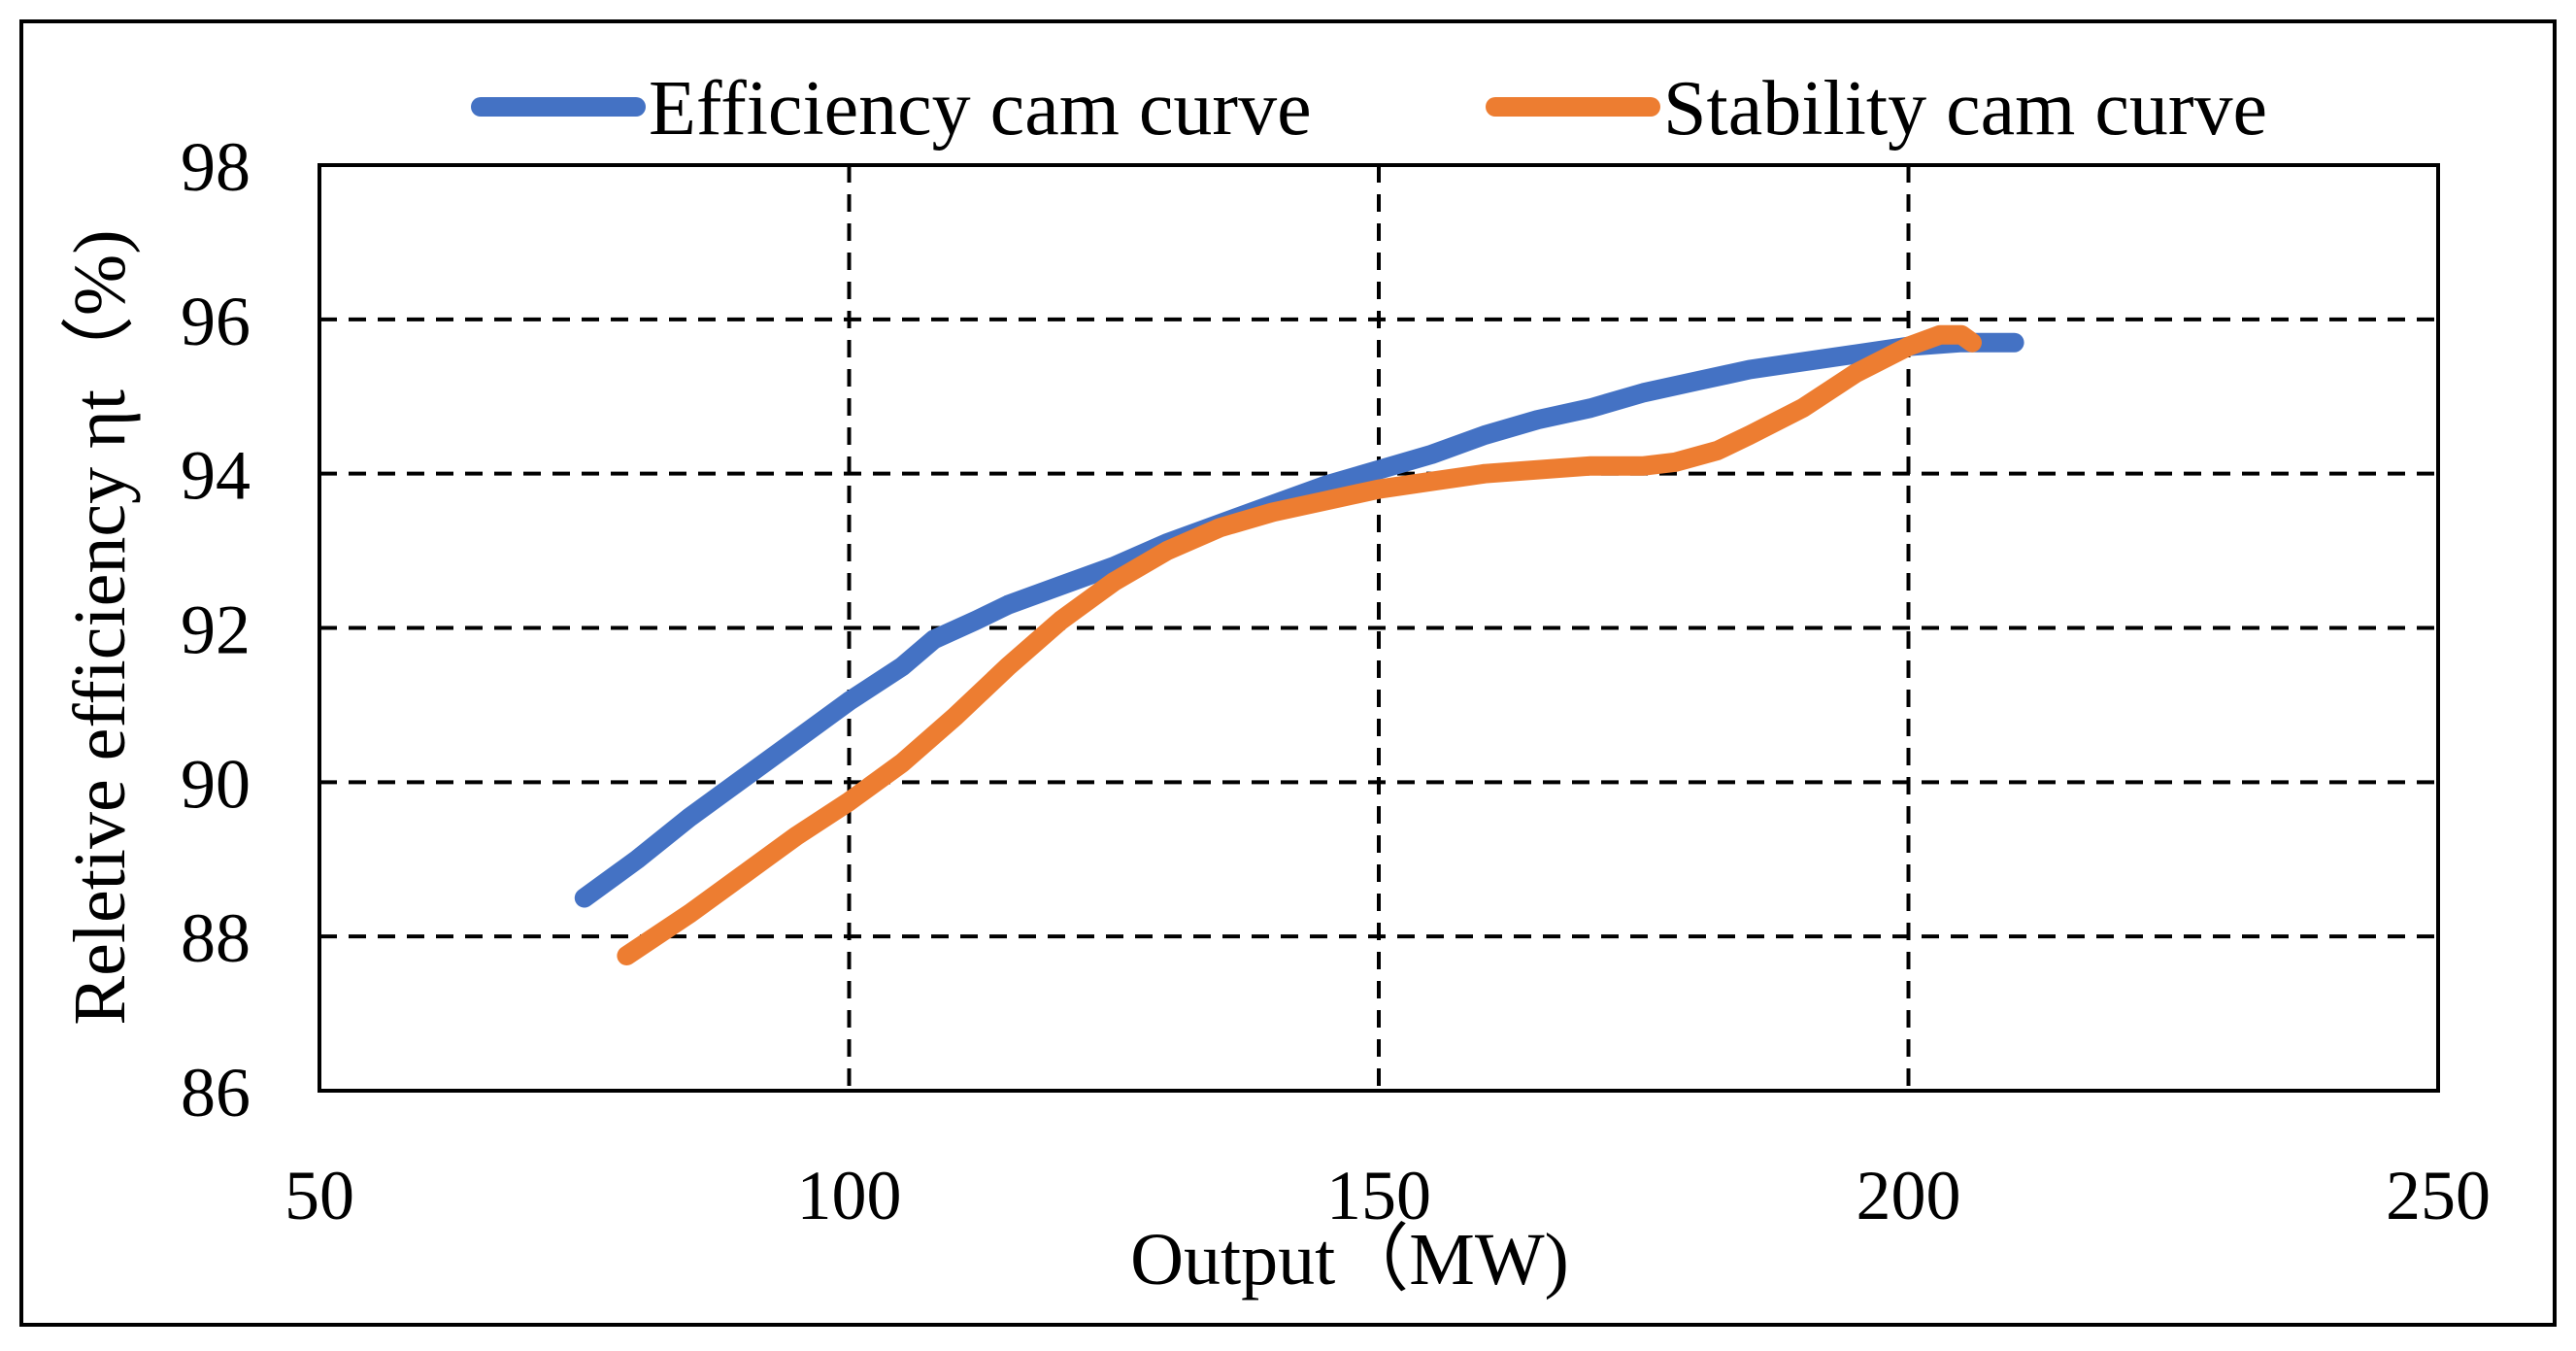 The image size is (2576, 1351). Describe the element at coordinates (216, 938) in the screenshot. I see `y-tick-label: 88` at that location.